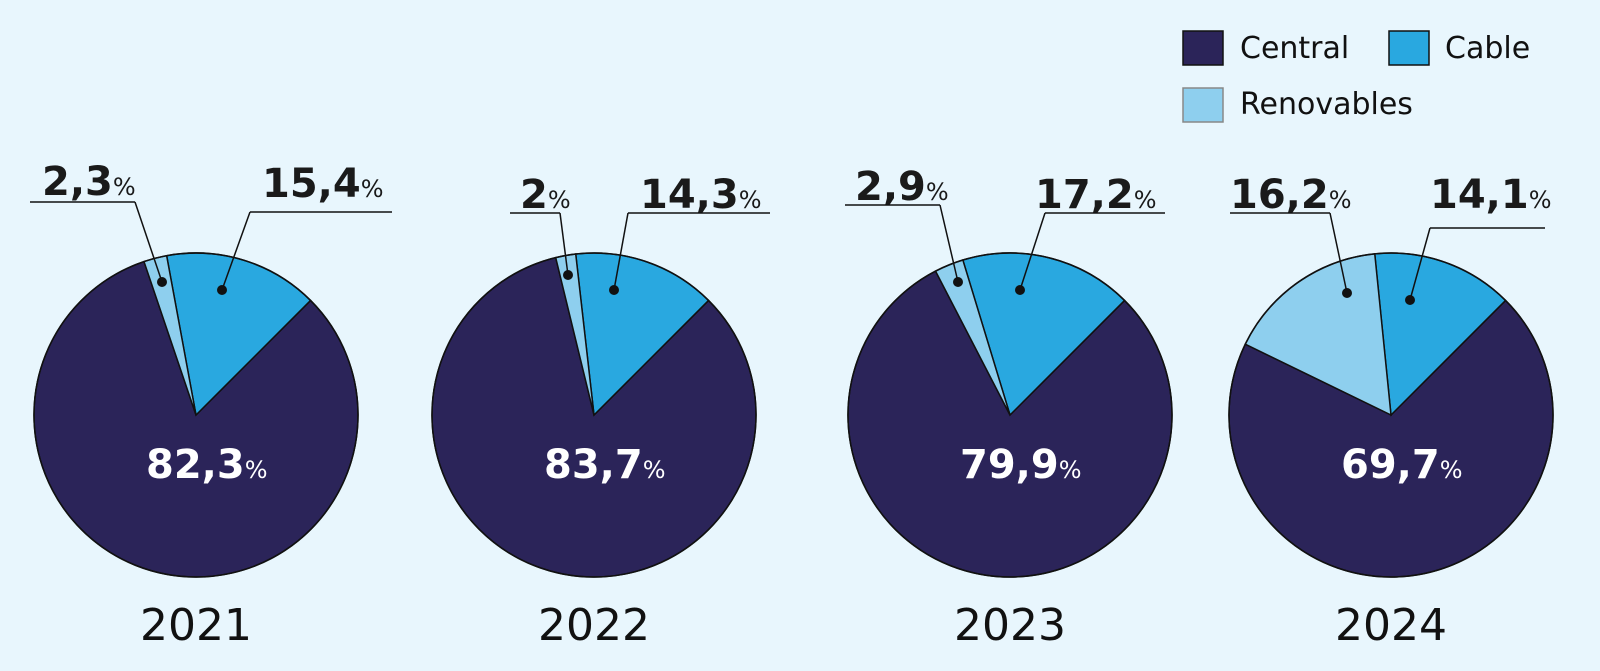 This screenshot has height=671, width=1600. I want to click on pie-2023: 2,9% 17,2% 79,9% 2023, so click(1009, 407).